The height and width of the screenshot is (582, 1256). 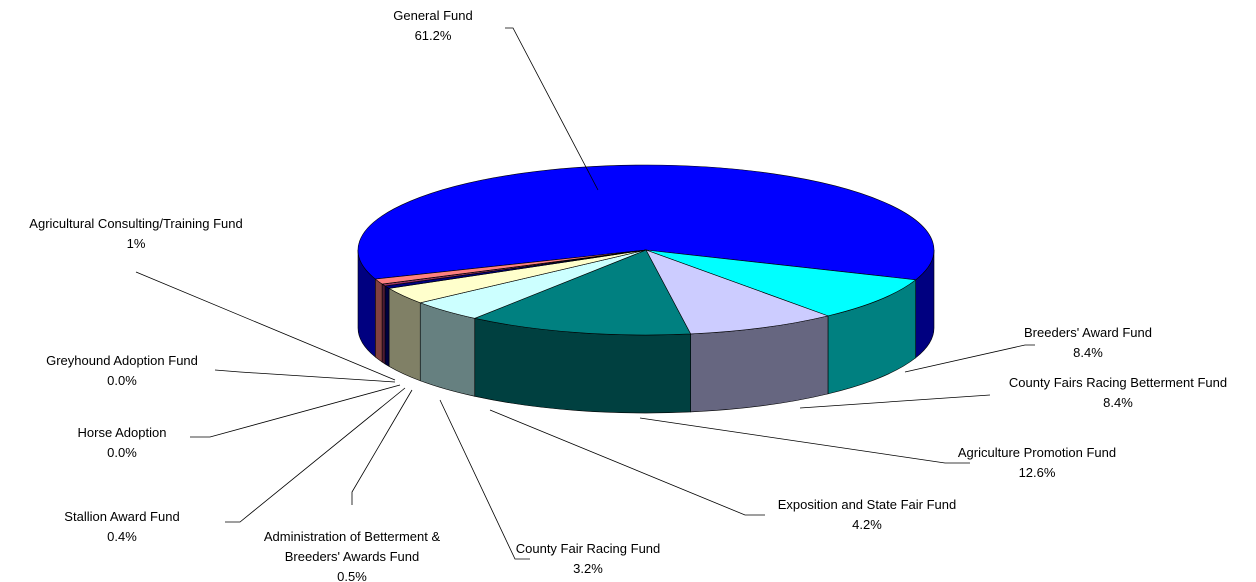 I want to click on category-label: Agricultural Consulting/Training Fund, so click(x=136, y=223).